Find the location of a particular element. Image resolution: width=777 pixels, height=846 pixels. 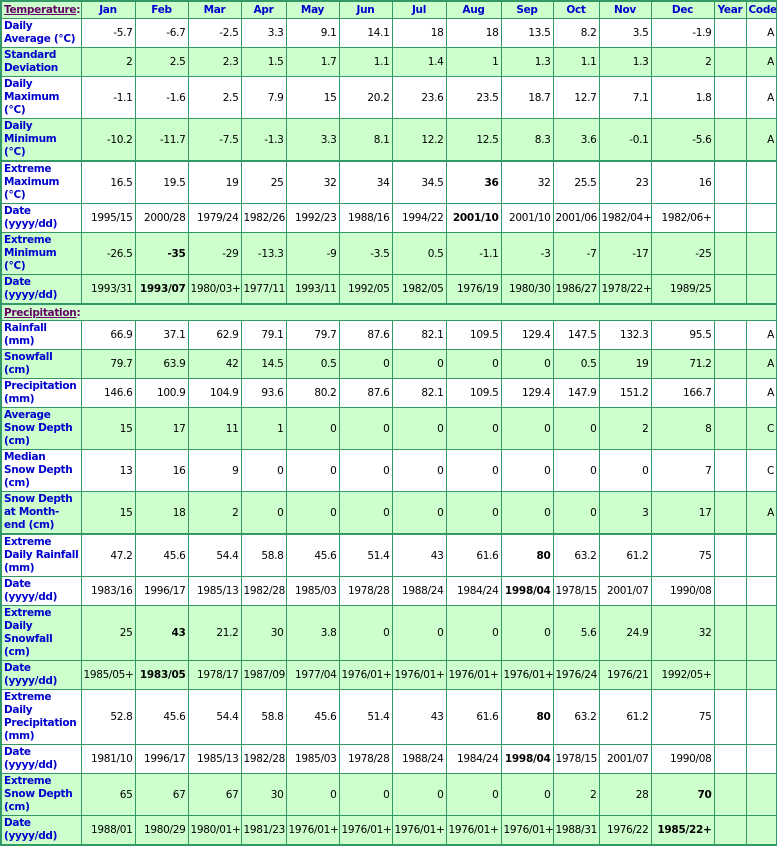

value-cell: 7 is located at coordinates (682, 470).